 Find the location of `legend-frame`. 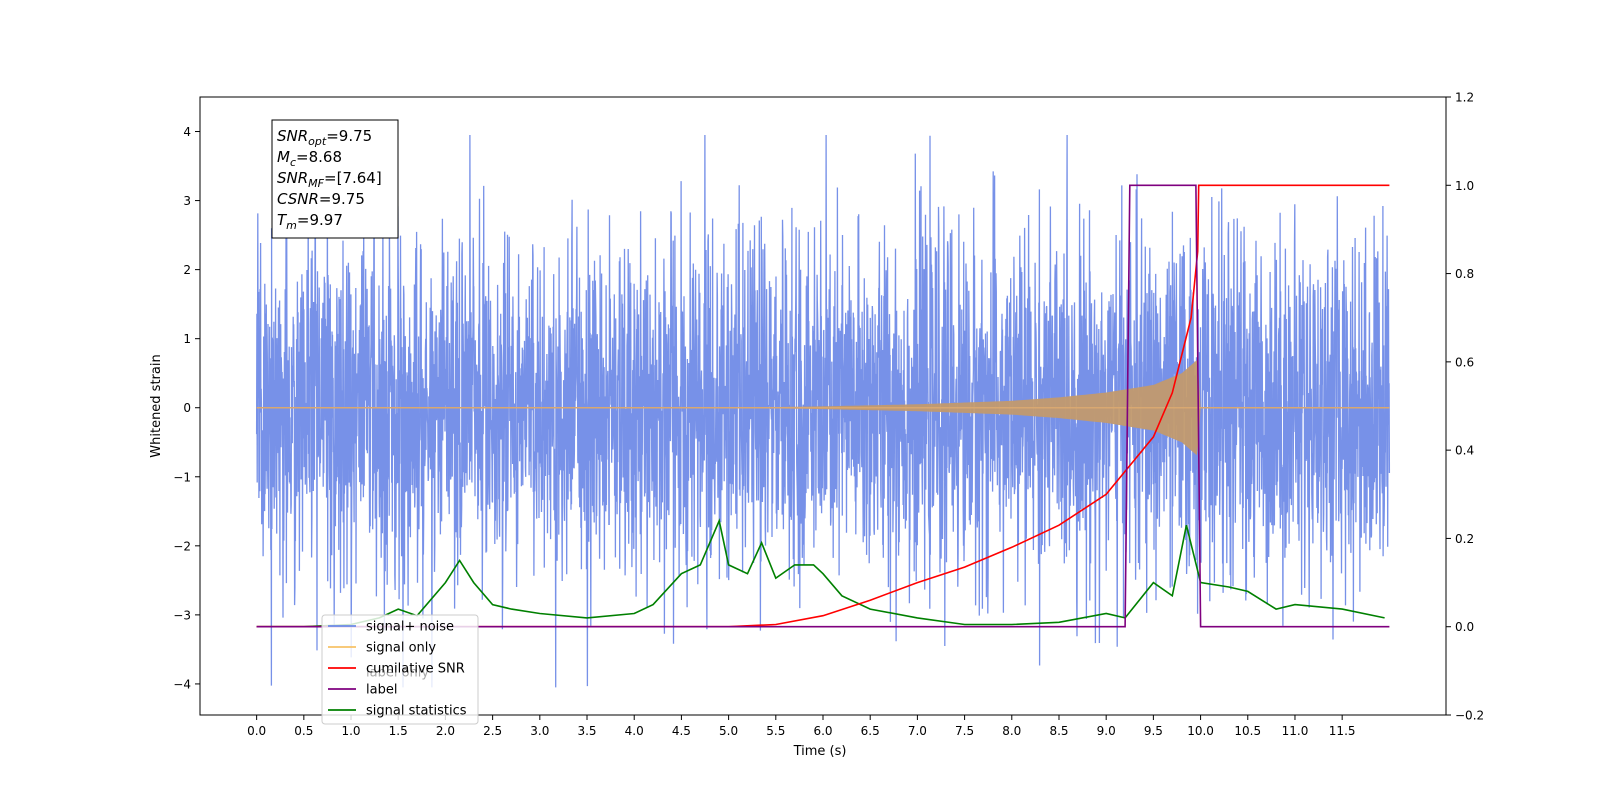

legend-frame is located at coordinates (400, 669).